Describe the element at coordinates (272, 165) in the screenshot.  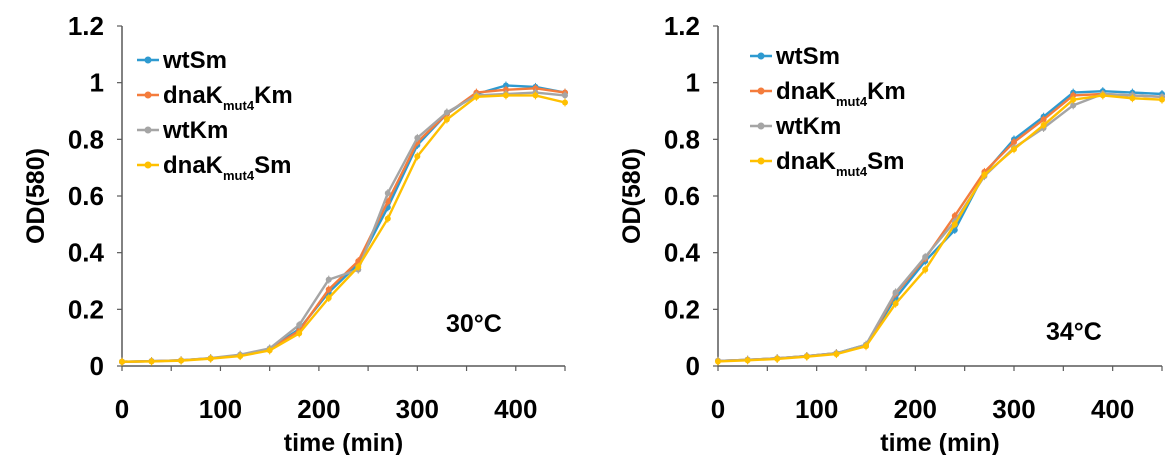
I see `legend-label-suffix: Sm` at that location.